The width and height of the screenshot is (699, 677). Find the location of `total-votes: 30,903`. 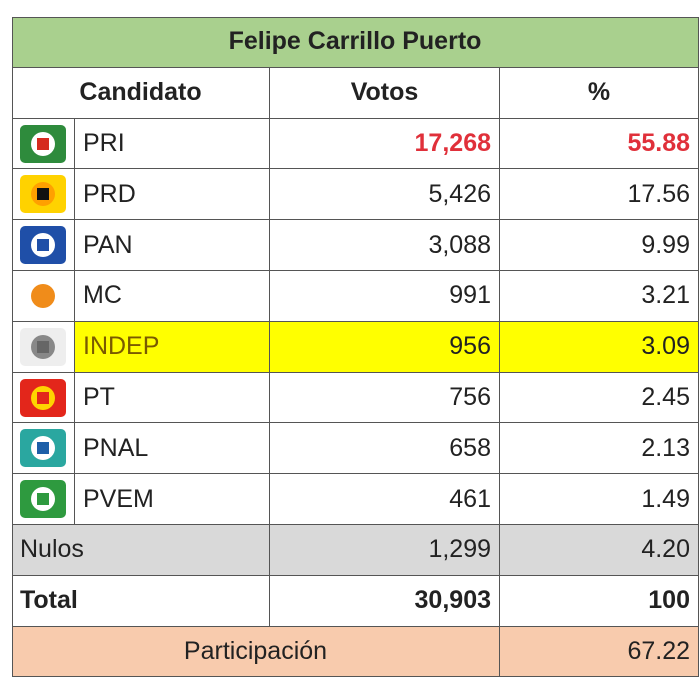

total-votes: 30,903 is located at coordinates (385, 601).